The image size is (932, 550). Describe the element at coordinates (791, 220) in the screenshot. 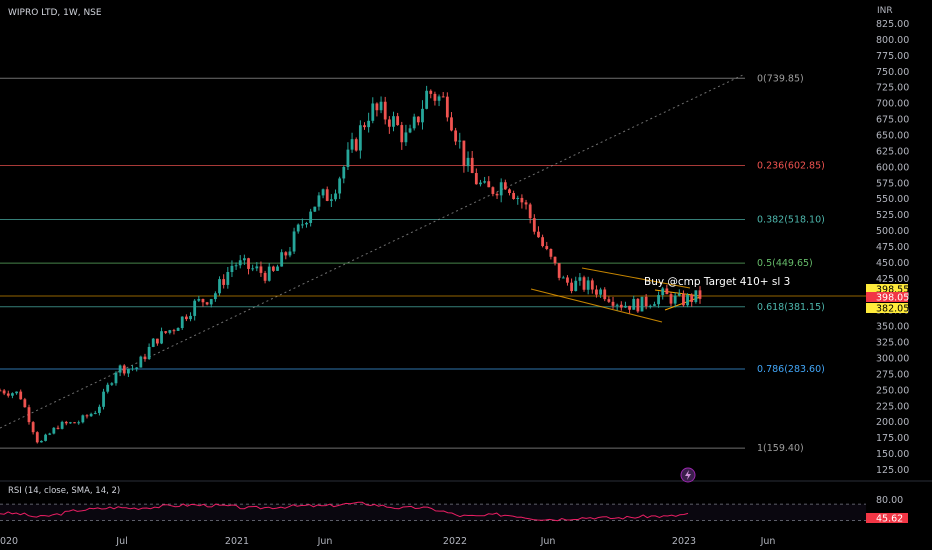

I see `fib-level-label: 0.382(518.10)` at that location.